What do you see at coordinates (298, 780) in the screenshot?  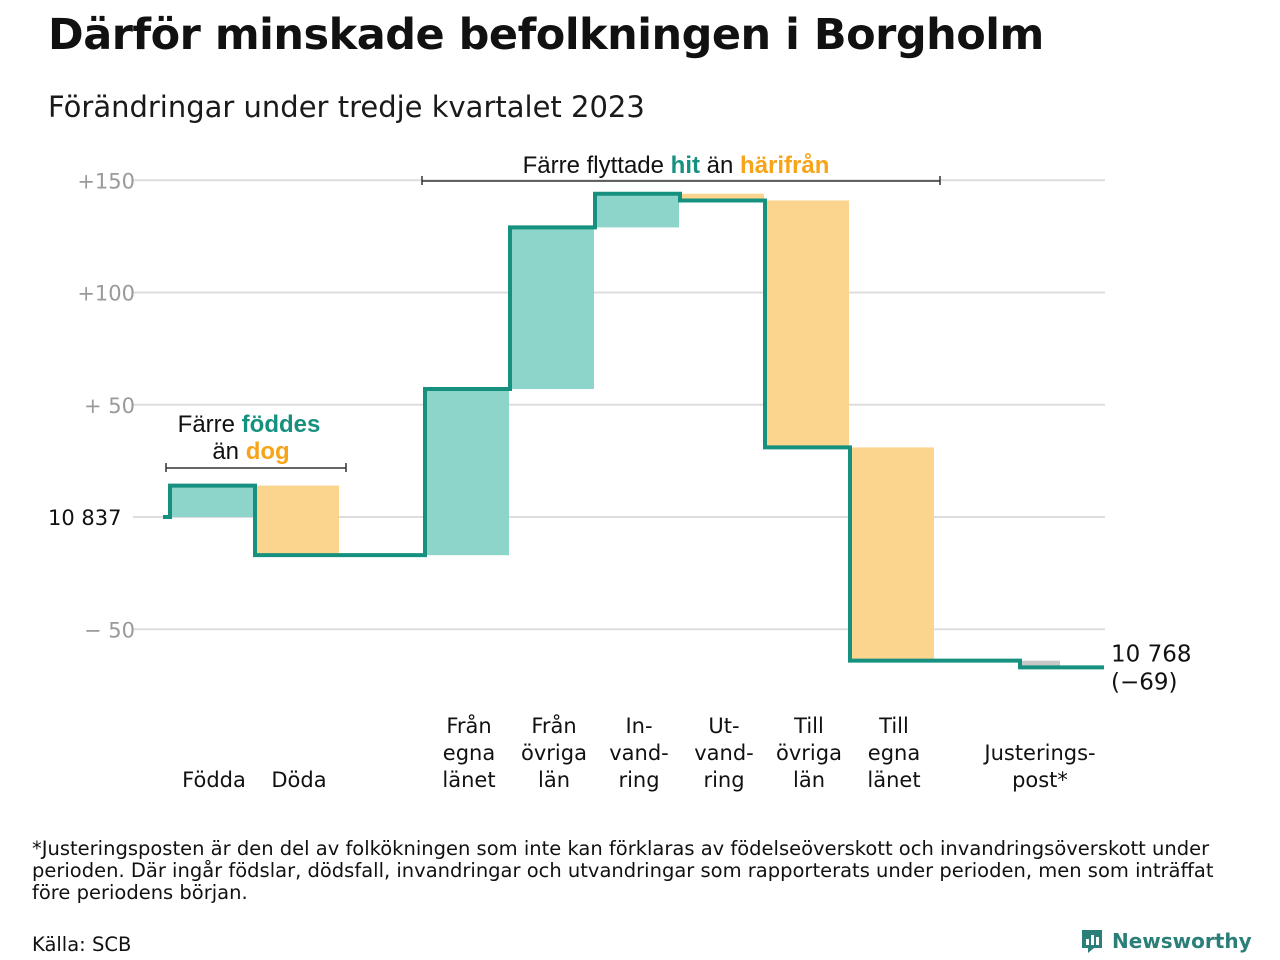 I see `category-label: Döda` at bounding box center [298, 780].